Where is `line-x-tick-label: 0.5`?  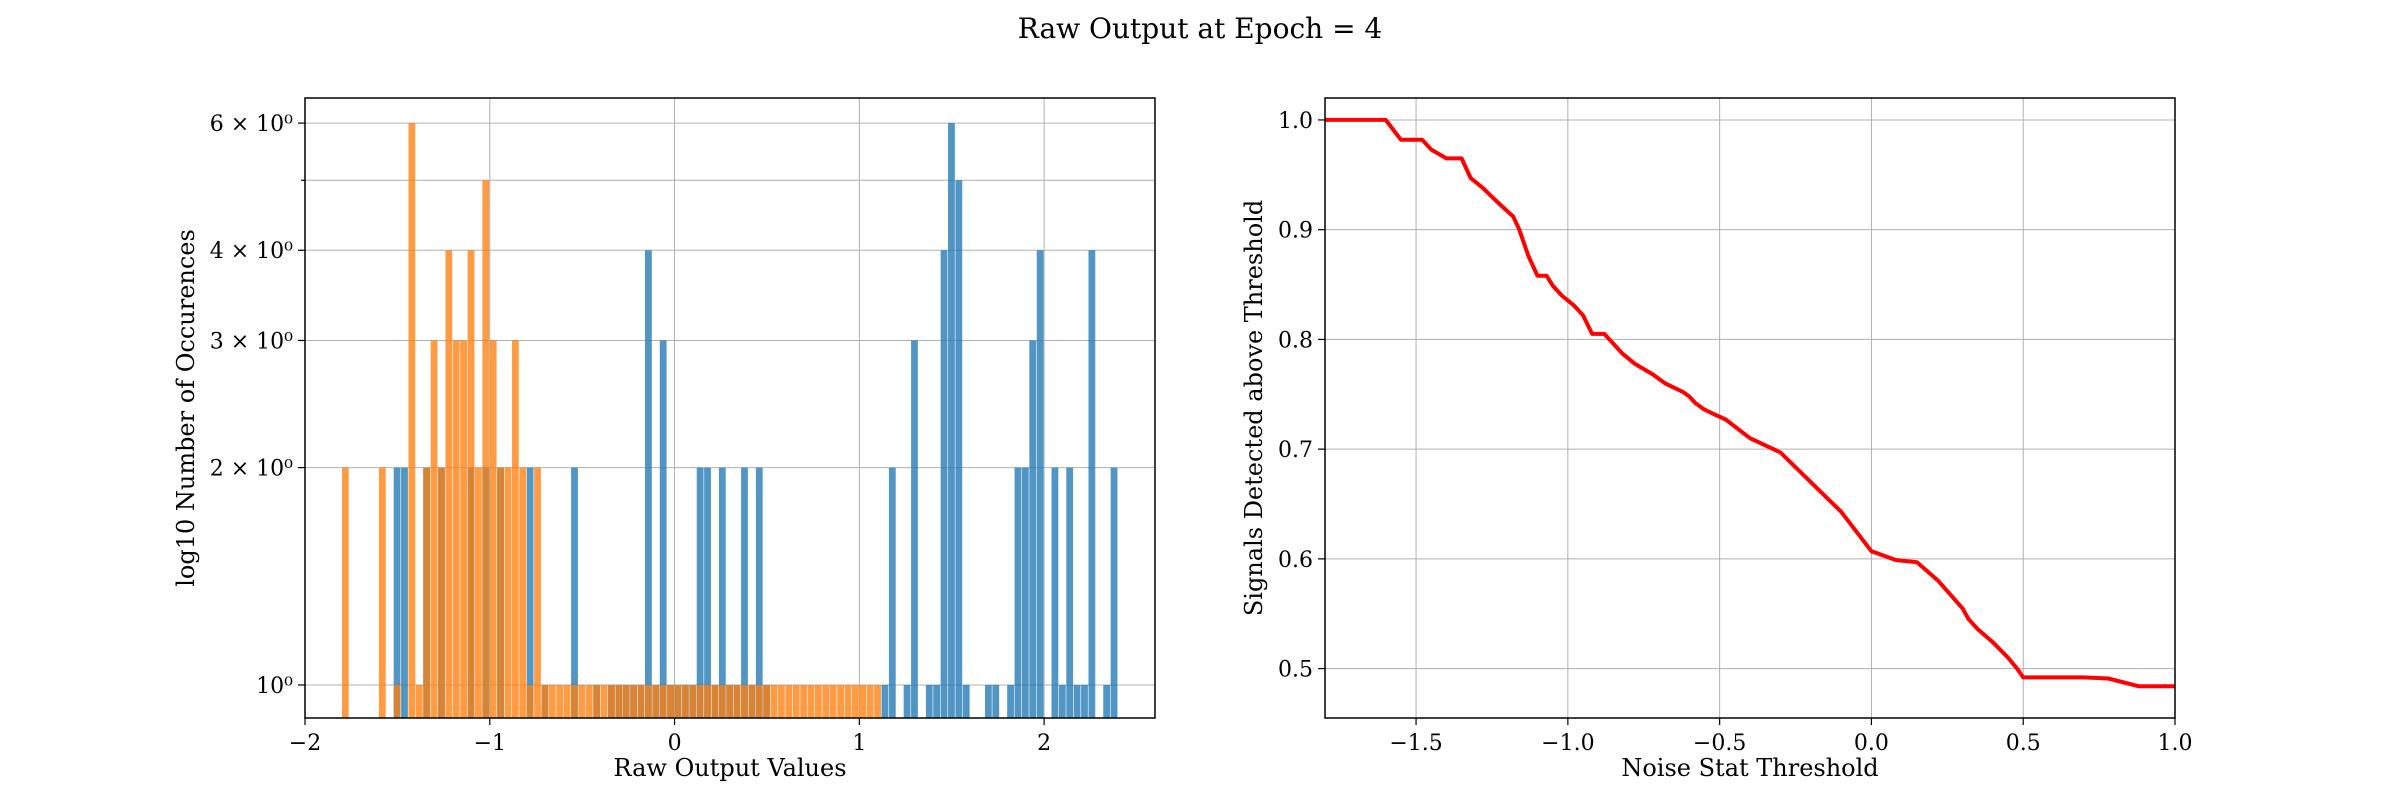 line-x-tick-label: 0.5 is located at coordinates (2023, 743).